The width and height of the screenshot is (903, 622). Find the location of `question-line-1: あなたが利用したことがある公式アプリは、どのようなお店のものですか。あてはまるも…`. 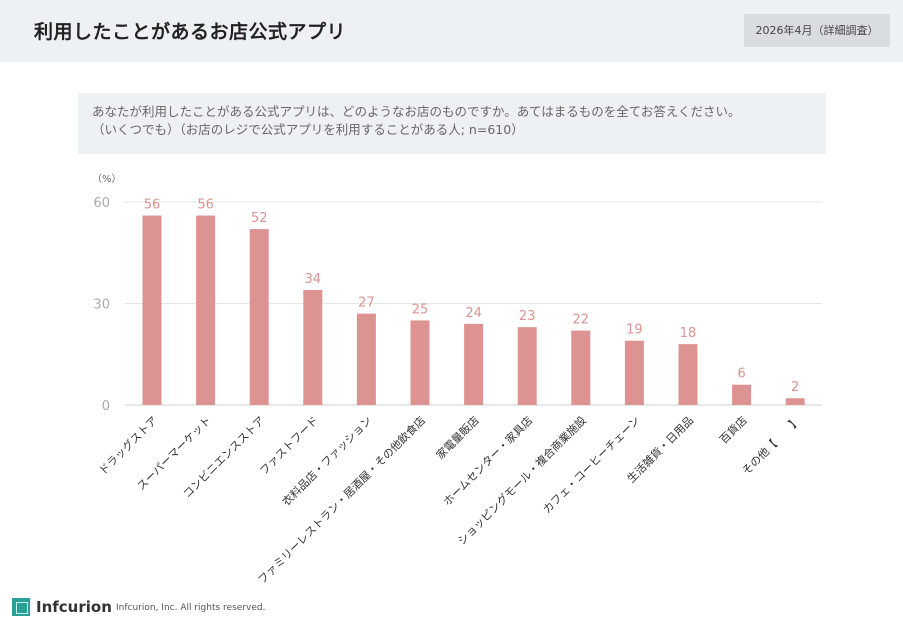

question-line-1: あなたが利用したことがある公式アプリは、どのようなお店のものですか。あてはまるも… is located at coordinates (416, 111).